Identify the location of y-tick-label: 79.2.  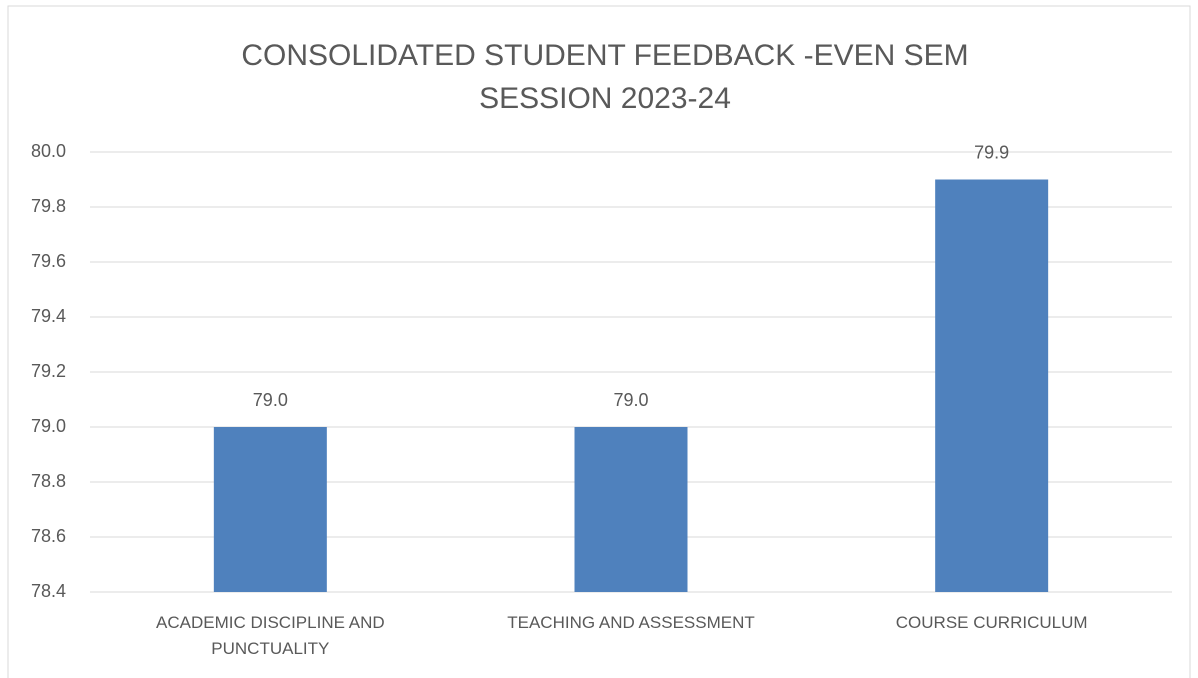
(48, 371).